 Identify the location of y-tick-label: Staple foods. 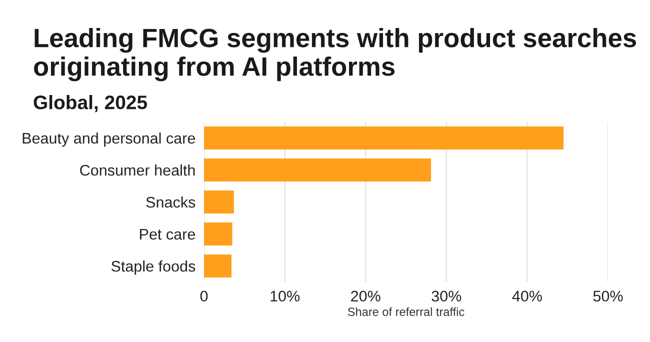
(153, 267).